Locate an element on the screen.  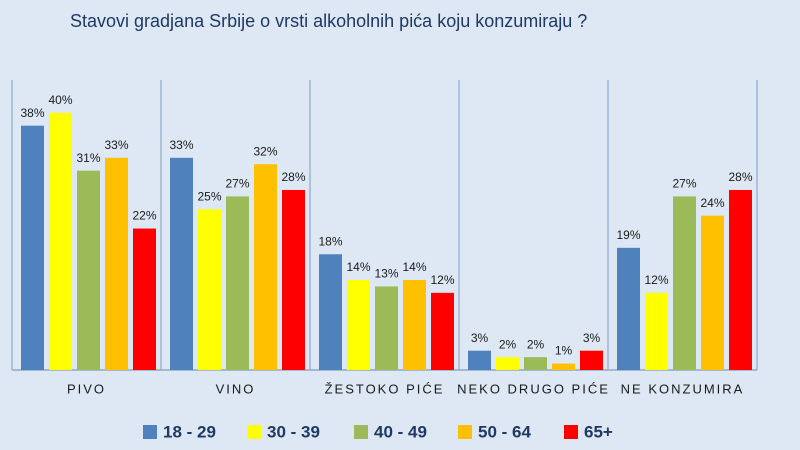
x-tick-label: NE KONZUMIRA is located at coordinates (683, 388).